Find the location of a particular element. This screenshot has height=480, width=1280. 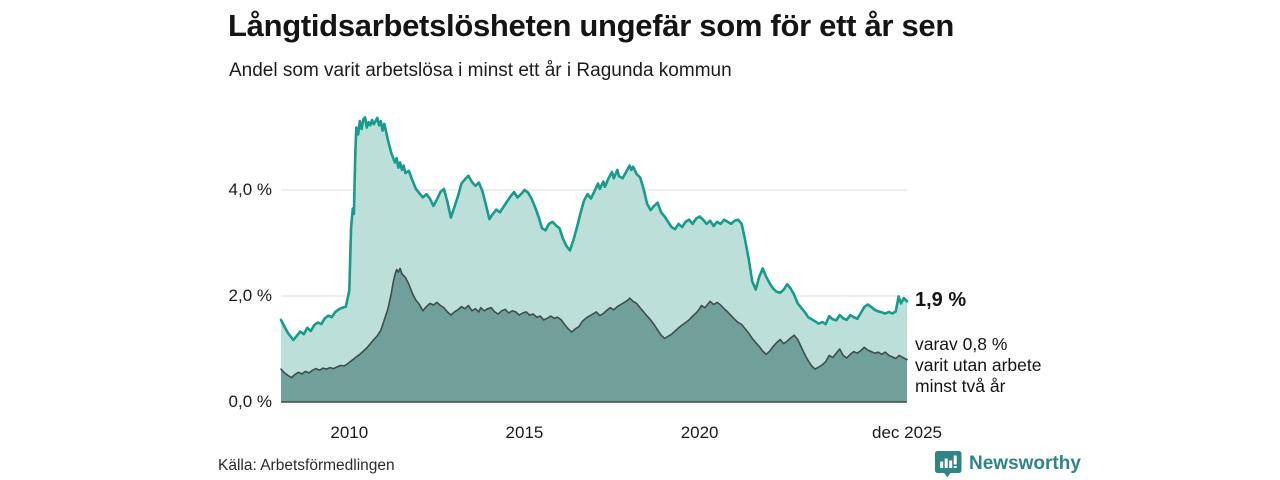

source-caption: Källa: Arbetsförmedlingen is located at coordinates (306, 465).